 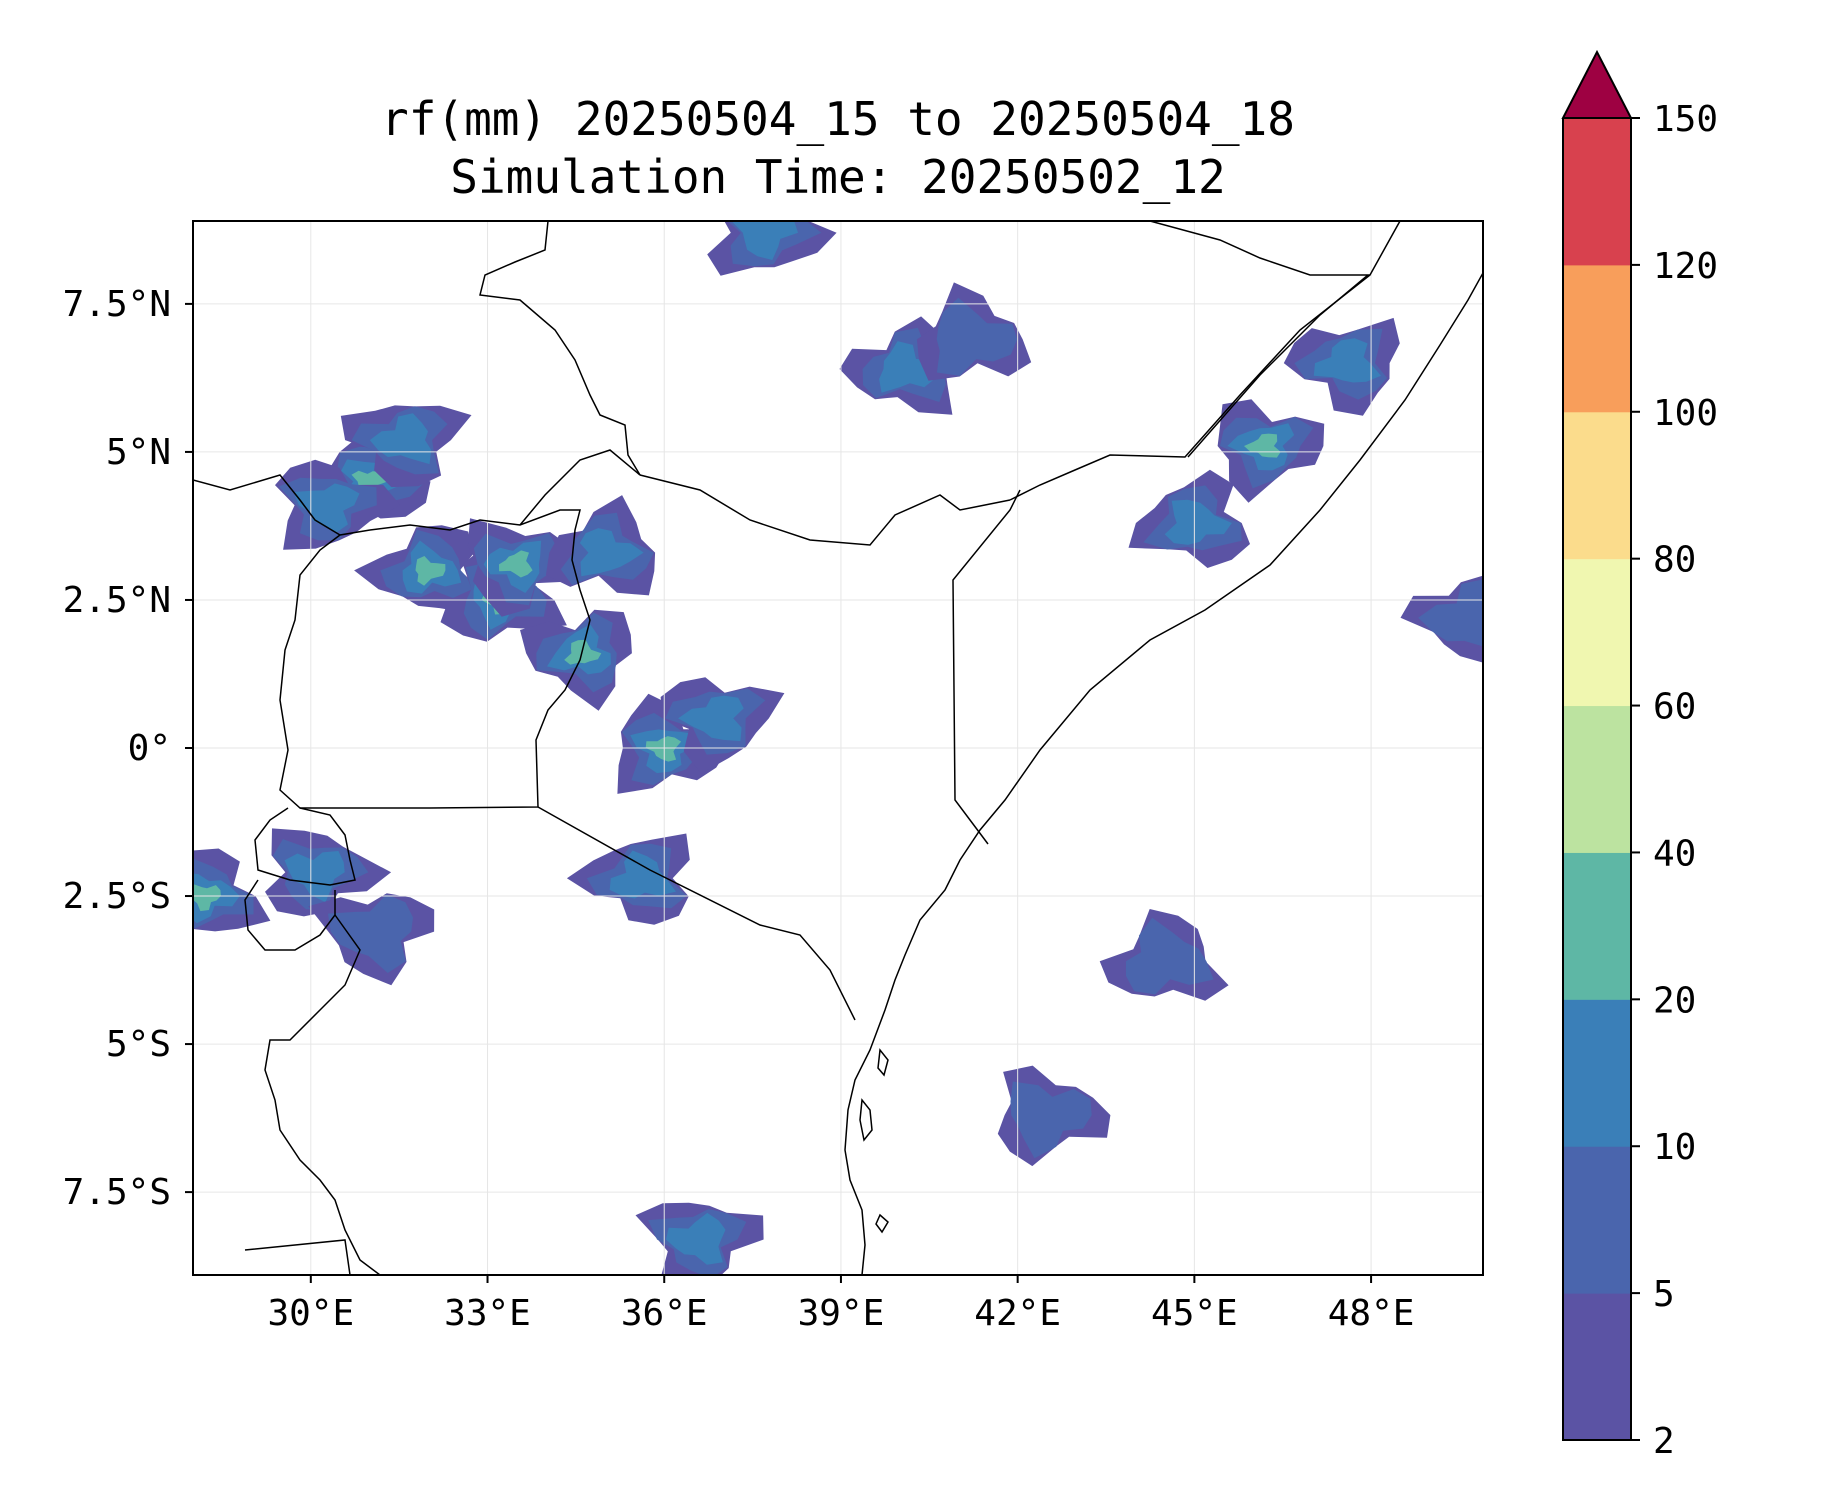 I want to click on colorbar-tick-label: 80, so click(x=1674, y=560).